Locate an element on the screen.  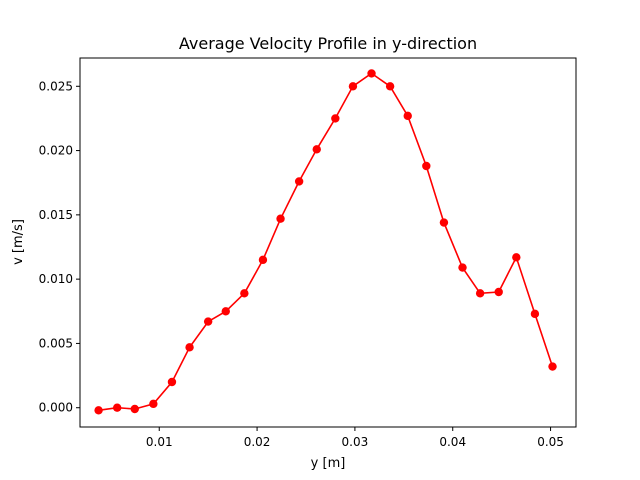
x-axis-label: y [m] is located at coordinates (328, 463).